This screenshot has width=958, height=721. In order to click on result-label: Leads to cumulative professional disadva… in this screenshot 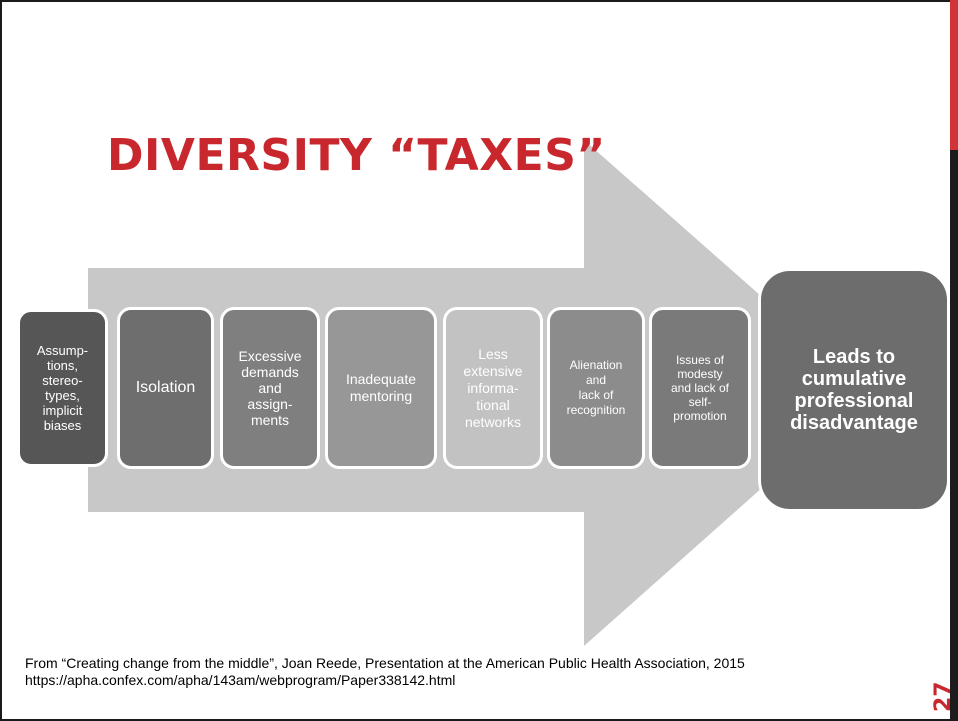, I will do `click(854, 390)`.